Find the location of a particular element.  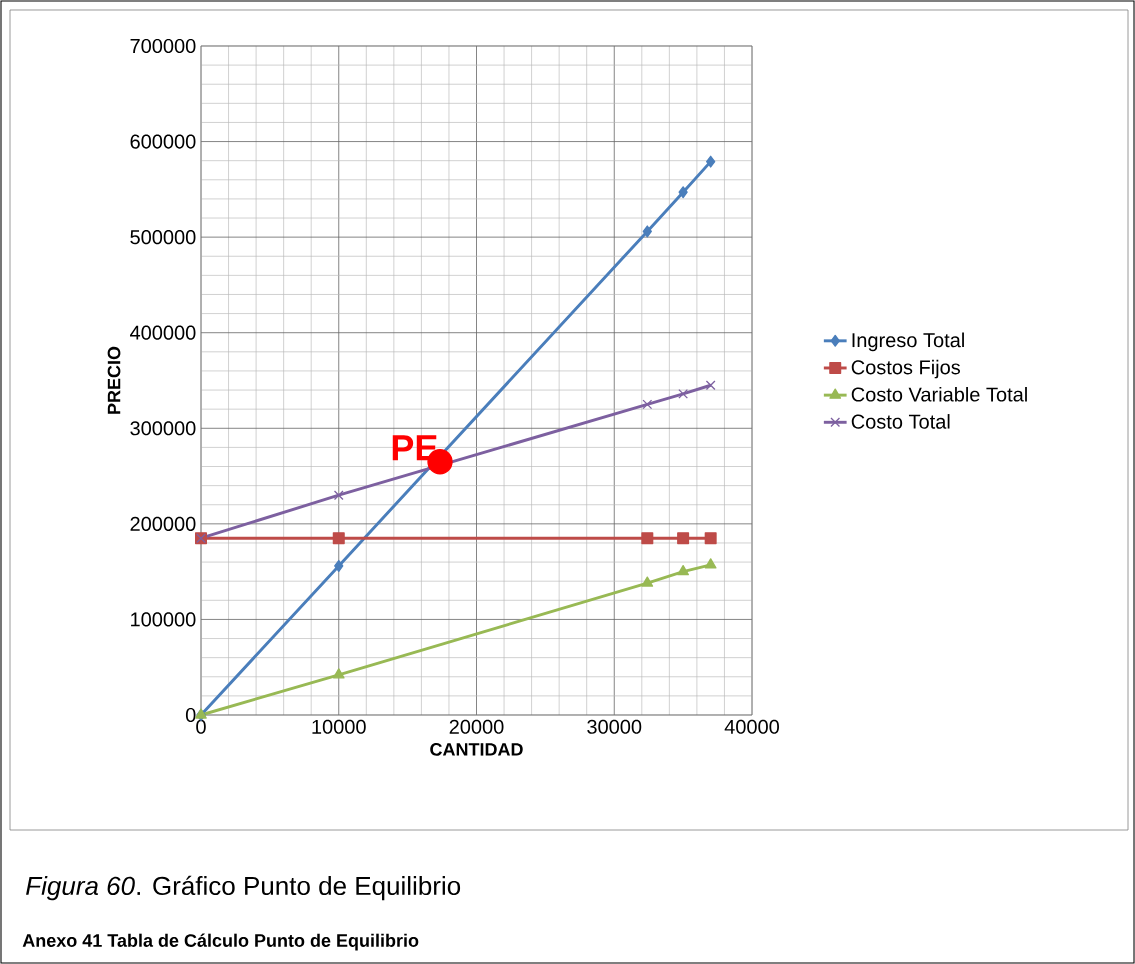

x-tick-label: 20000 is located at coordinates (476, 726).